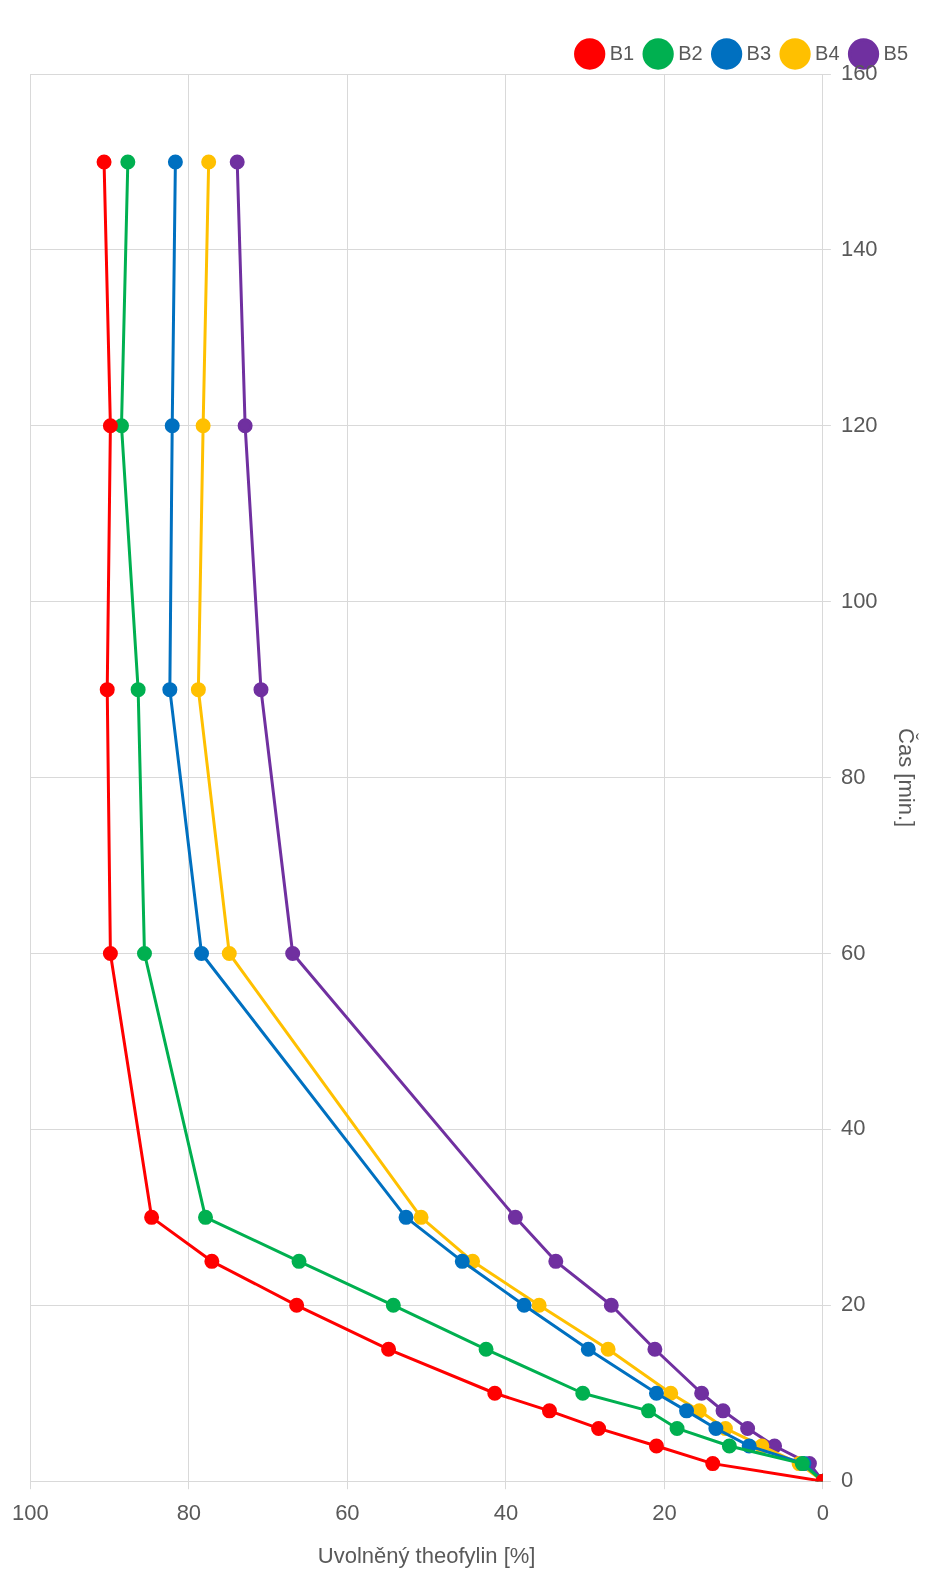  What do you see at coordinates (827, 52) in the screenshot?
I see `legend-label: B4` at bounding box center [827, 52].